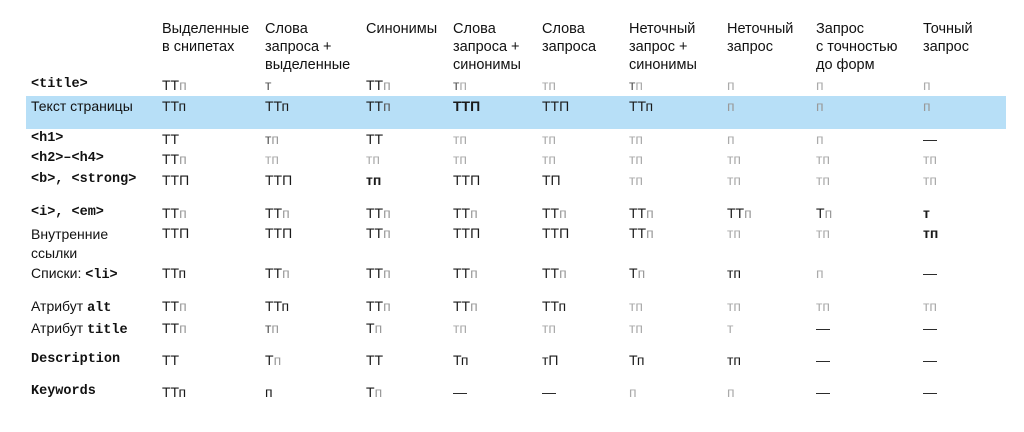  What do you see at coordinates (71, 307) in the screenshot?
I see `row-label: Атрибут alt` at bounding box center [71, 307].